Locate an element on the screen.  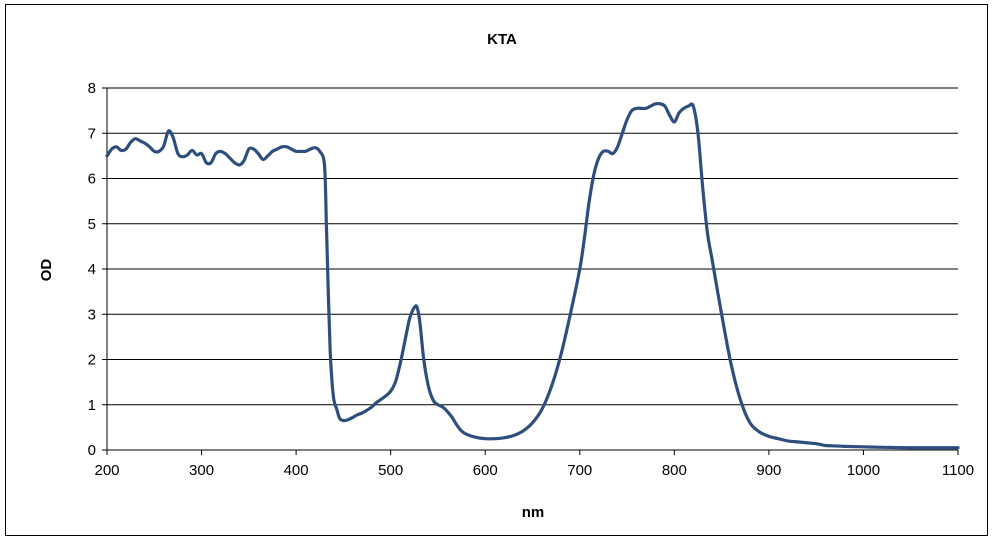
y-tick-label: 6 is located at coordinates (92, 179).